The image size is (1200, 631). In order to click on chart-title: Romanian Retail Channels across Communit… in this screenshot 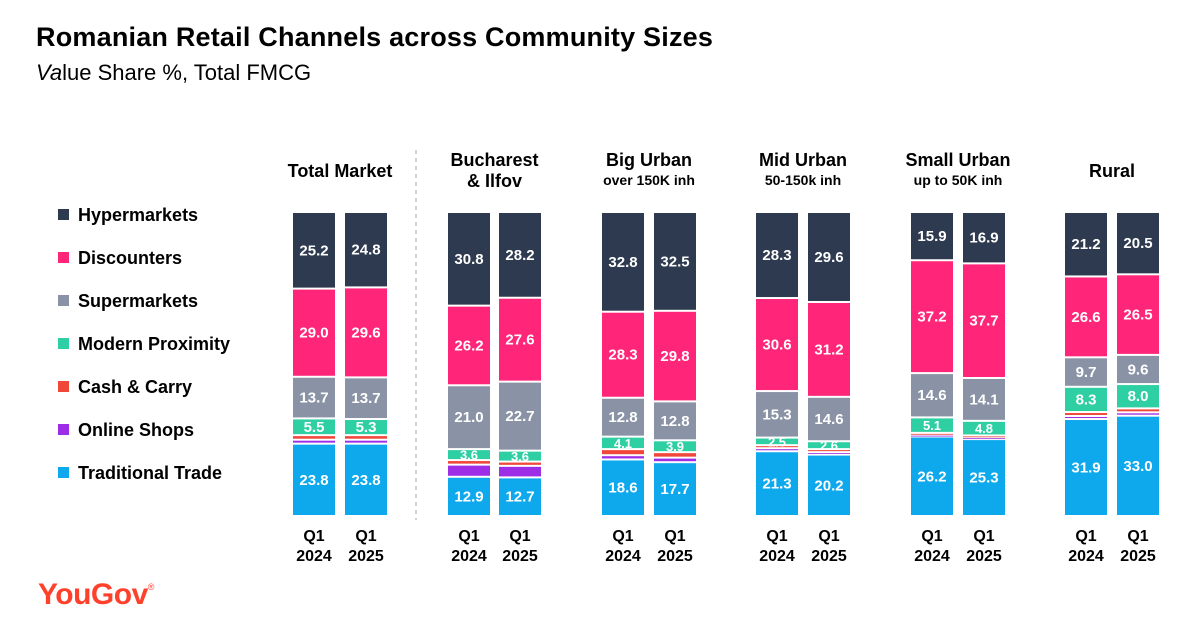, I will do `click(375, 37)`.